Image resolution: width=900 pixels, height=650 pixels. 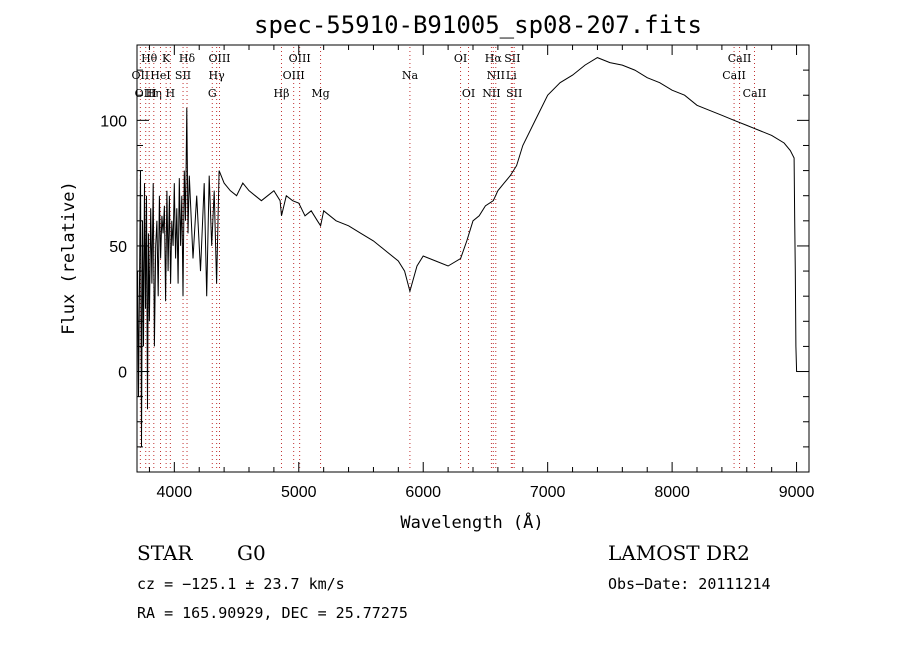 I want to click on x-tick-label: 6000, so click(x=423, y=492).